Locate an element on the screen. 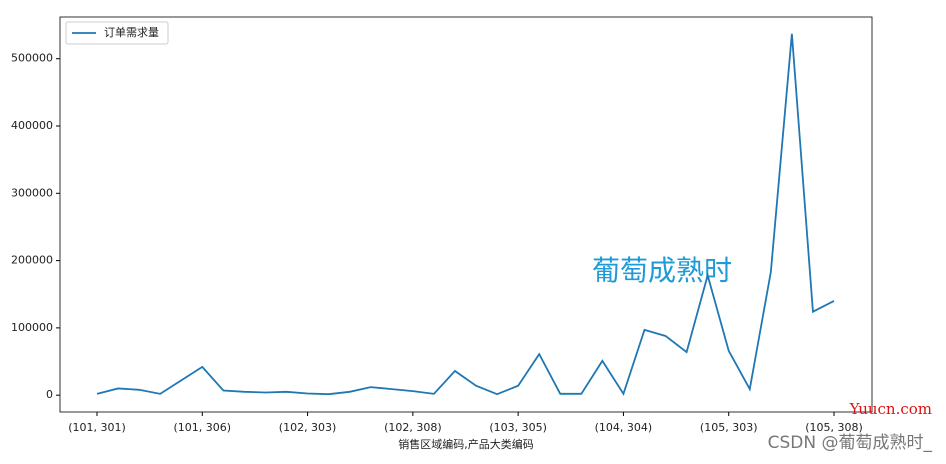 The width and height of the screenshot is (946, 464). y-tick-label: 200000 is located at coordinates (32, 260).